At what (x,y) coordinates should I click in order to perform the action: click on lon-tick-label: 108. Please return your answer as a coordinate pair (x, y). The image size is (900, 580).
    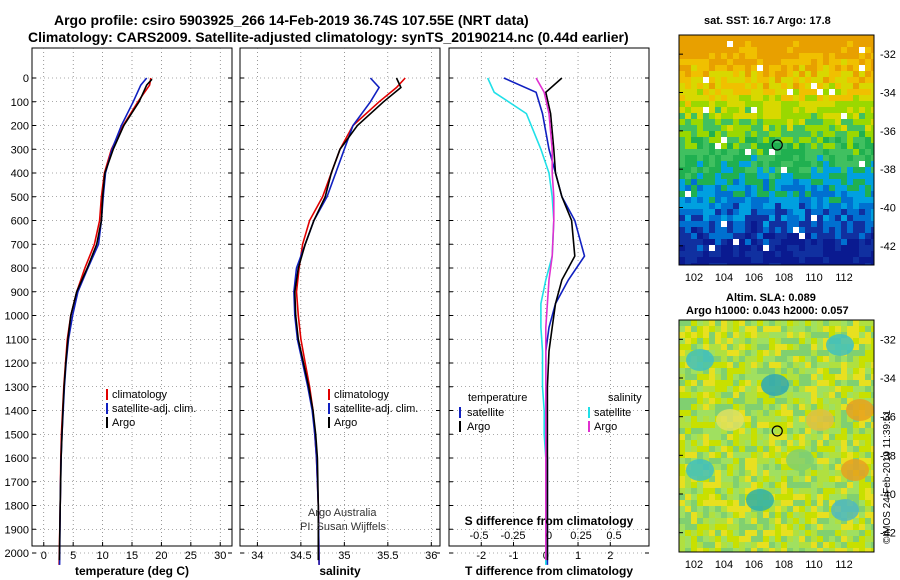
    Looking at the image, I should click on (784, 278).